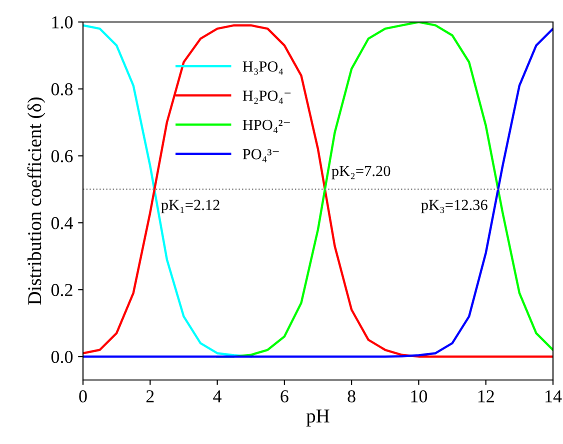  I want to click on y-tick-label: 1.0, so click(62, 22).